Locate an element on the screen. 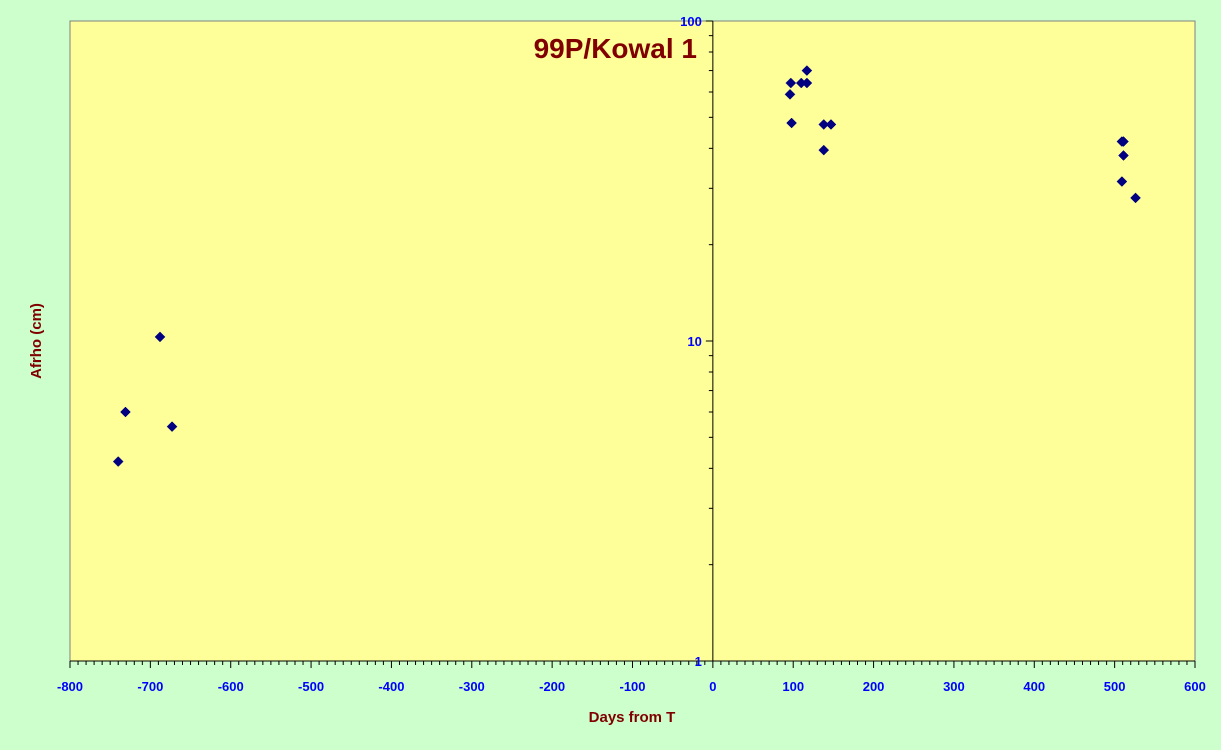  y-tick-label: 100 is located at coordinates (691, 21).